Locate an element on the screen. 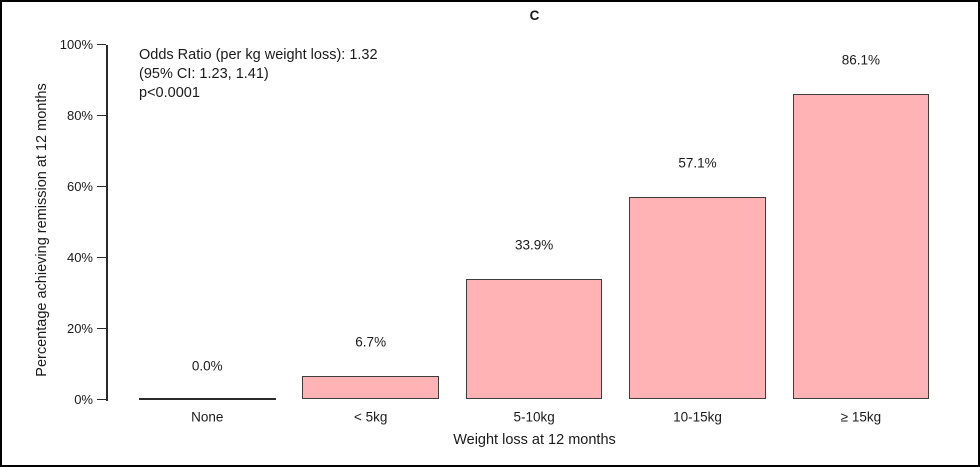  bar-value-label: 86.1% is located at coordinates (861, 60).